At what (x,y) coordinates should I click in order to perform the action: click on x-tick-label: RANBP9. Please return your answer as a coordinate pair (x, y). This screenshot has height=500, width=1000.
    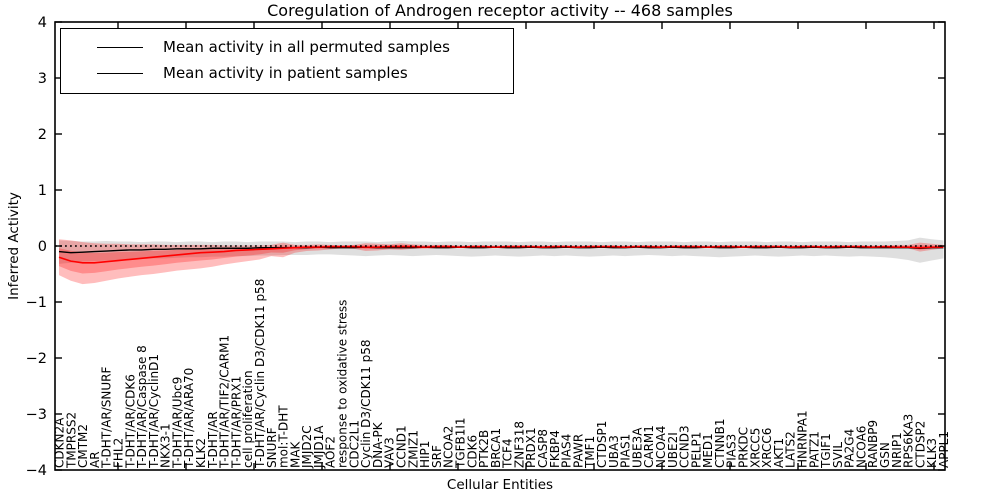
    Looking at the image, I should click on (873, 444).